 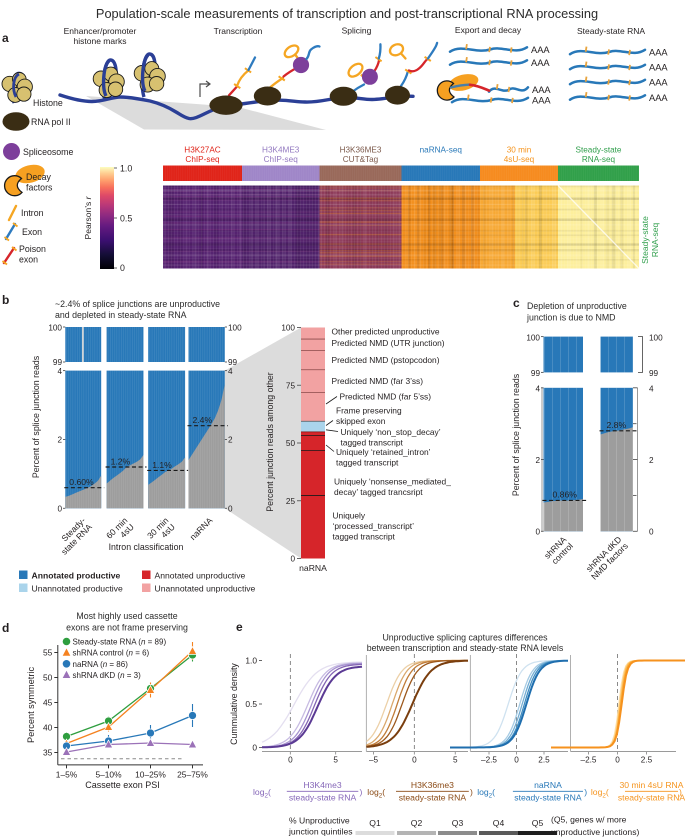 What do you see at coordinates (234, 704) in the screenshot?
I see `svg-text: Cummulative density` at bounding box center [234, 704].